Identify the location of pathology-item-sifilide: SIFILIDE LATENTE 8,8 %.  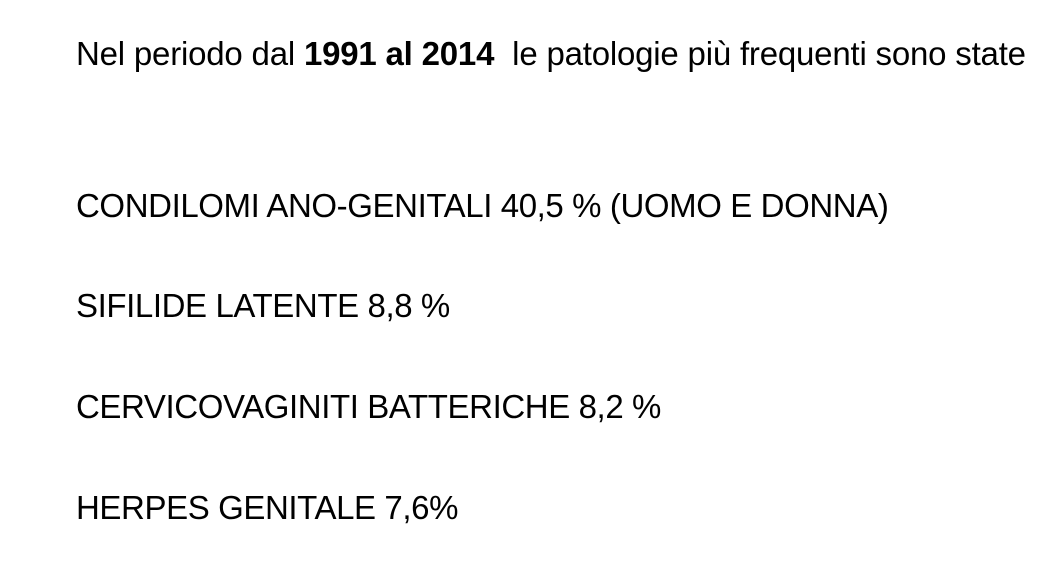
(263, 305).